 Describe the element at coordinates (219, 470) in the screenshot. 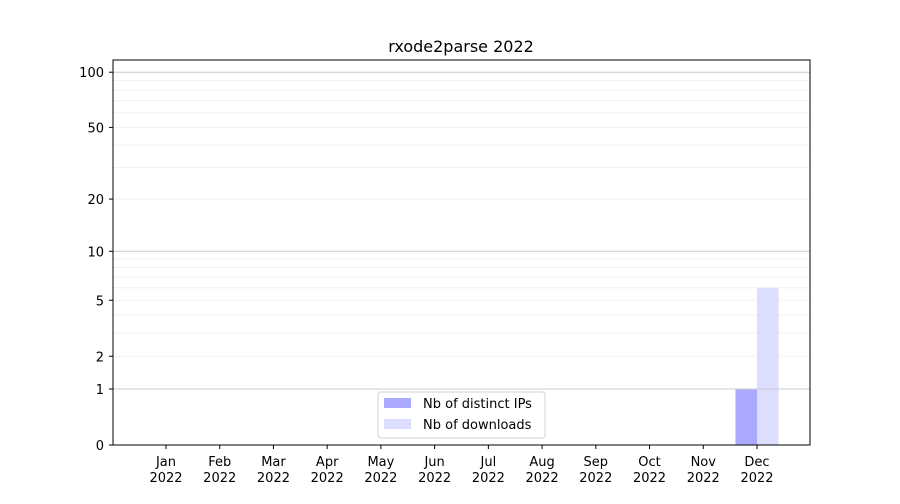

I see `x-tick-label: Feb 2022` at that location.